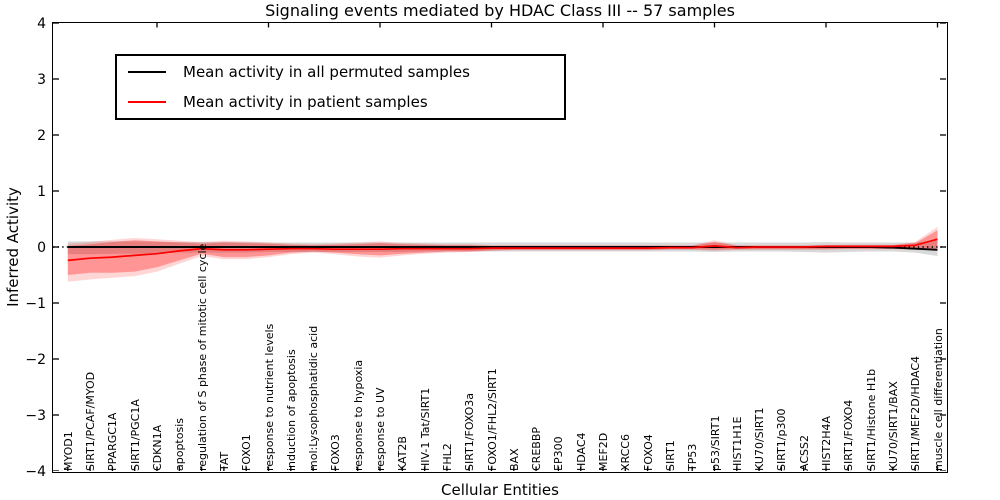  I want to click on legend-label-patient: Mean activity in patient samples, so click(305, 102).